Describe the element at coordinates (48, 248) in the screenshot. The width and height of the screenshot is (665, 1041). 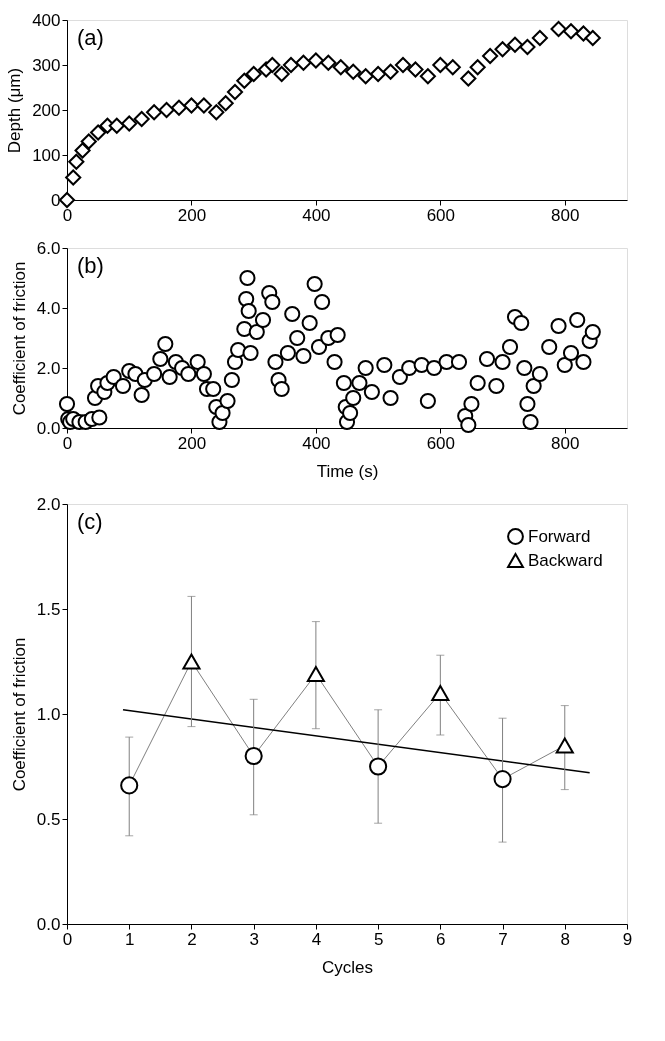
I see `y-tick-label: 6.0` at that location.